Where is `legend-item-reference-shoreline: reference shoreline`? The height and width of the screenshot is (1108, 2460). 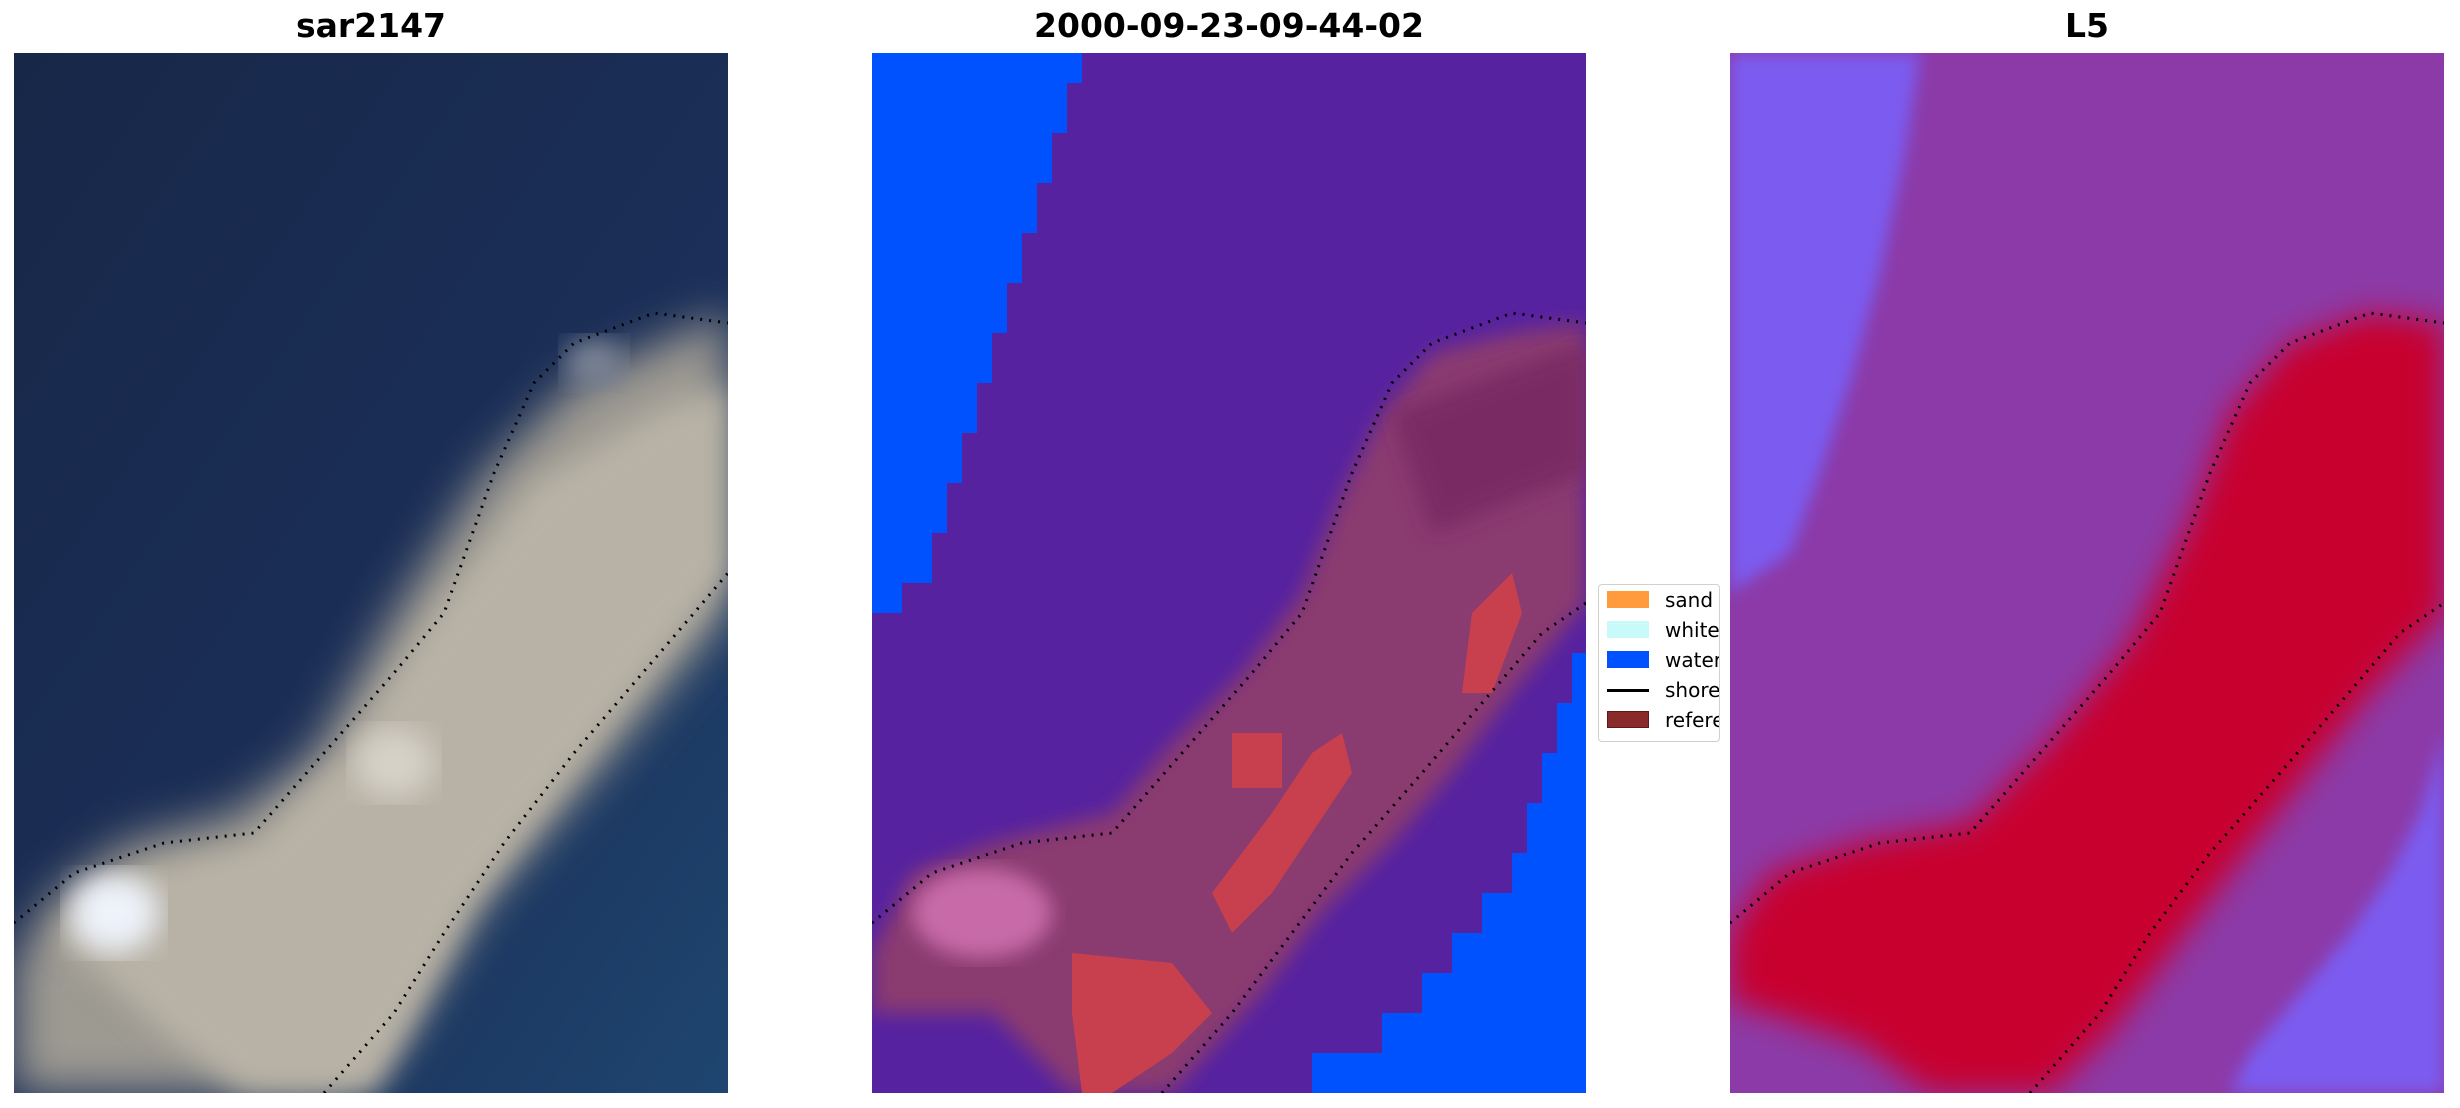
legend-item-reference-shoreline: reference shoreline is located at coordinates (1663, 718).